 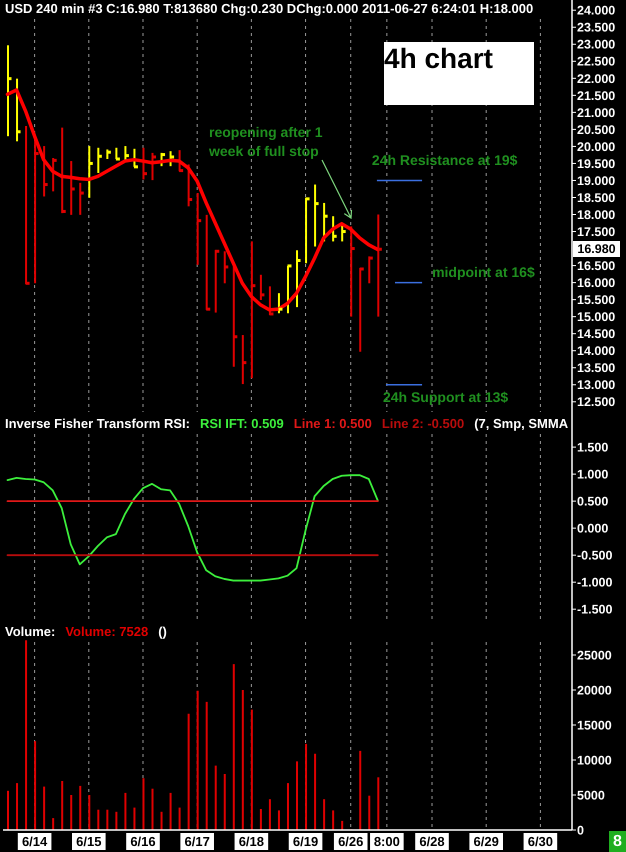 What do you see at coordinates (269, 8) in the screenshot?
I see `chart-title: USD 240 min #3 C:16.980 T:813680 Chg:0.230 DChg:0.000 2011-06-27 6:24:01 H:18.000` at bounding box center [269, 8].